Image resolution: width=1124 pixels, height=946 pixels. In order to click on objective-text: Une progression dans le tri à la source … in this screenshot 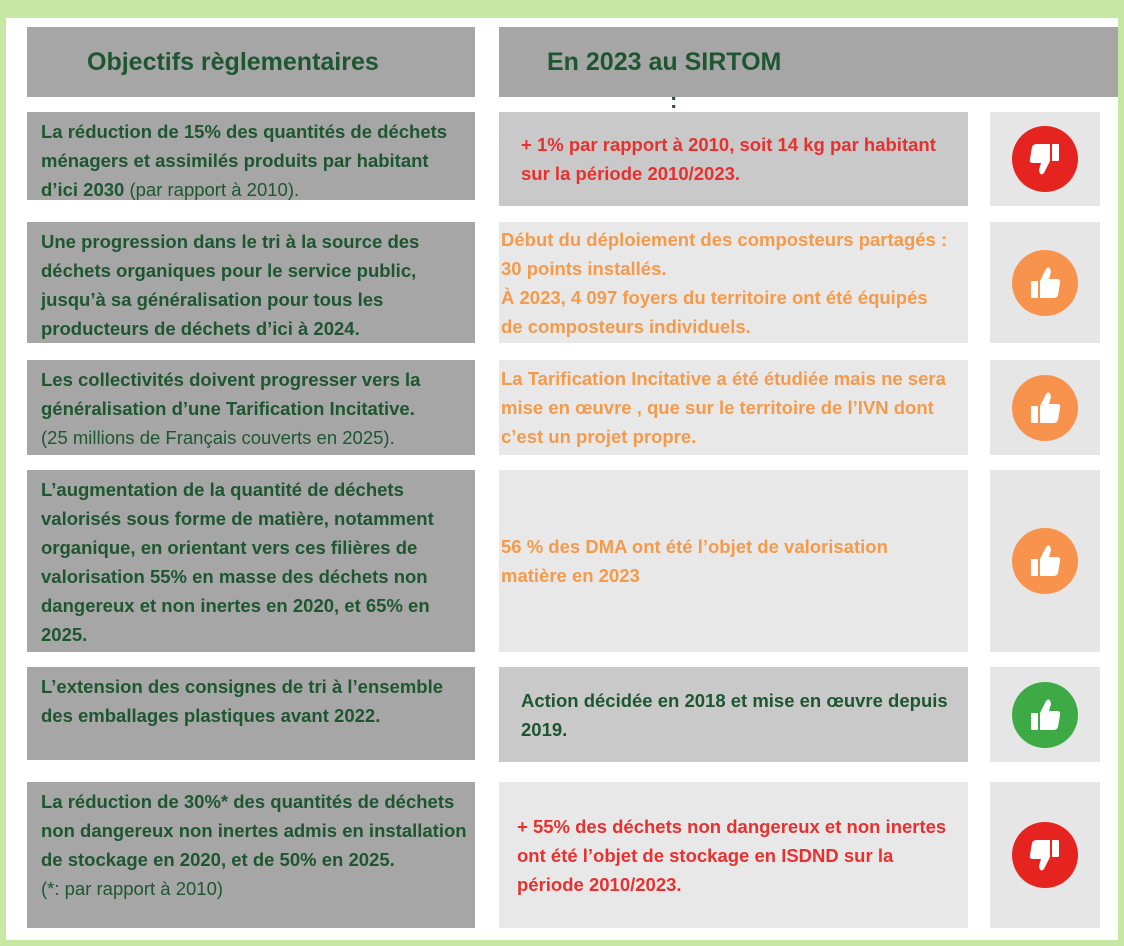, I will do `click(230, 285)`.